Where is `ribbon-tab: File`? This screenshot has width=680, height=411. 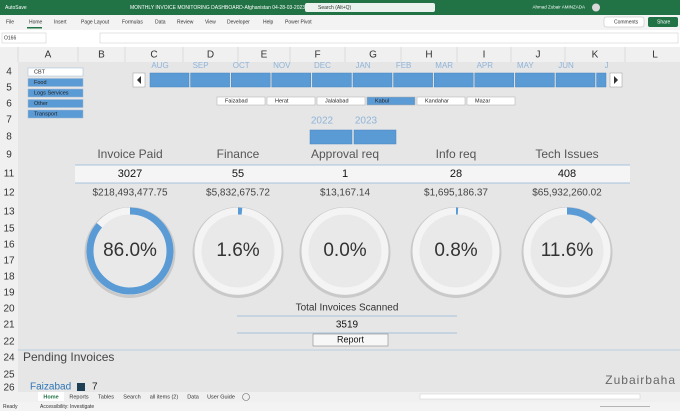
ribbon-tab: File is located at coordinates (10, 22).